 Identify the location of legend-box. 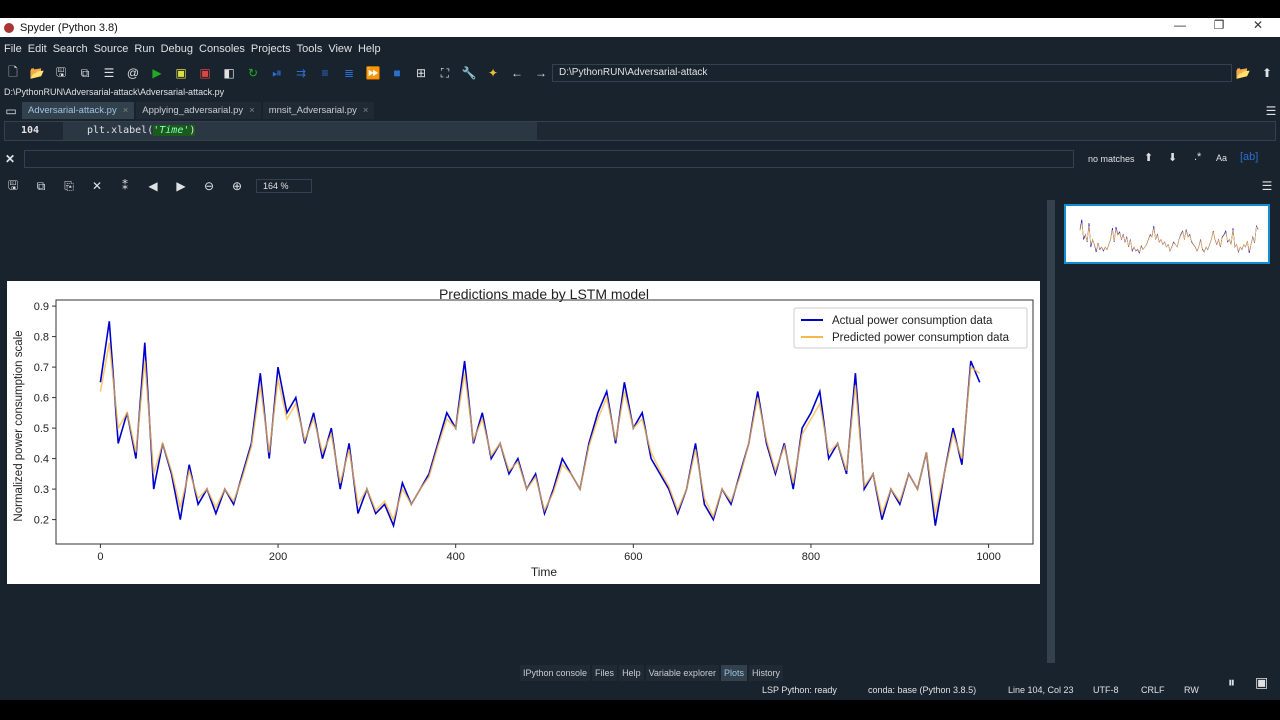
(910, 328).